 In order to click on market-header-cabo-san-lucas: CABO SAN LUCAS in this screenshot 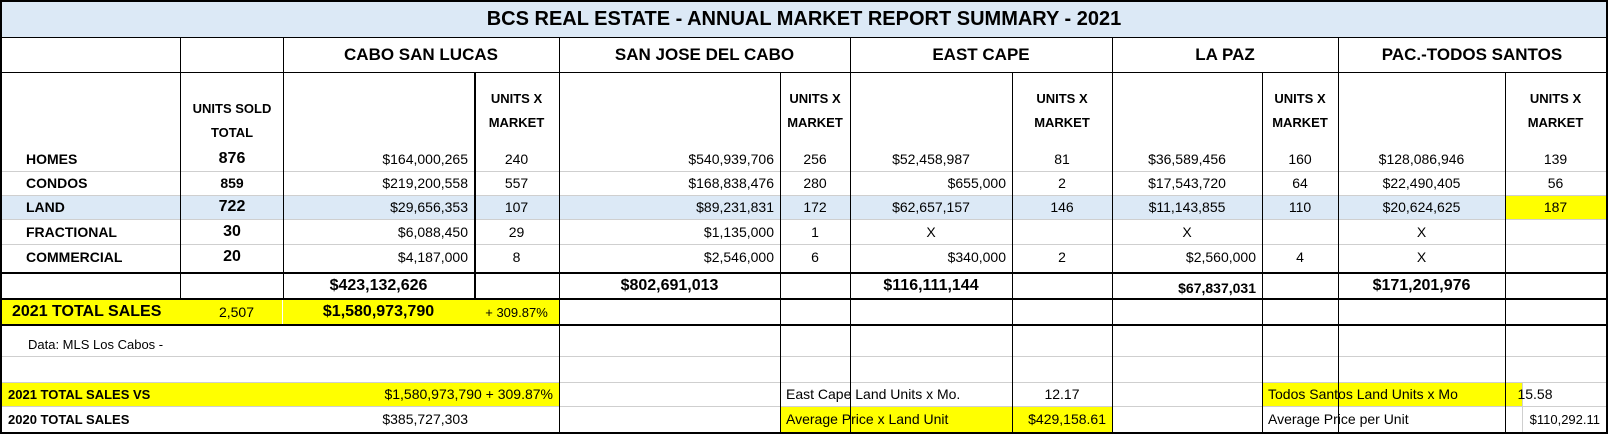, I will do `click(421, 54)`.